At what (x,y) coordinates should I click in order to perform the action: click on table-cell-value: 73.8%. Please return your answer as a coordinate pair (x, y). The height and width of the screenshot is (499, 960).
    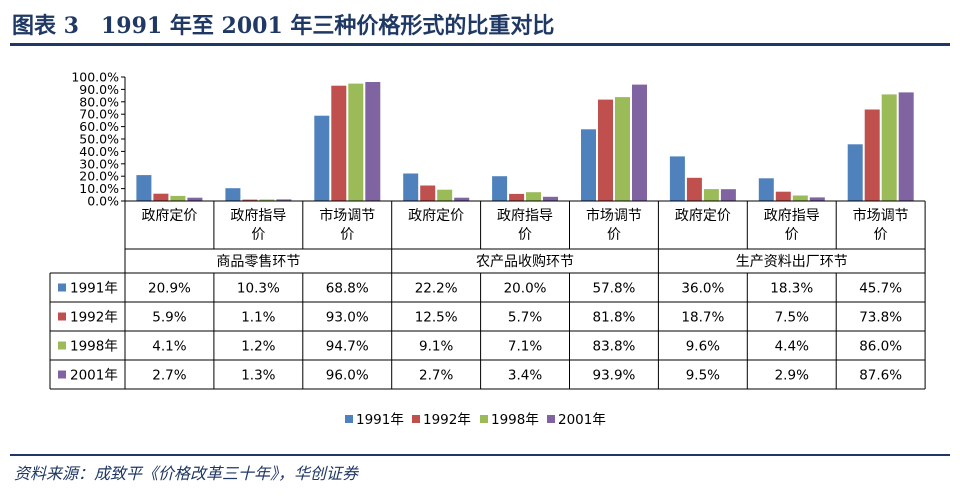
    Looking at the image, I should click on (880, 318).